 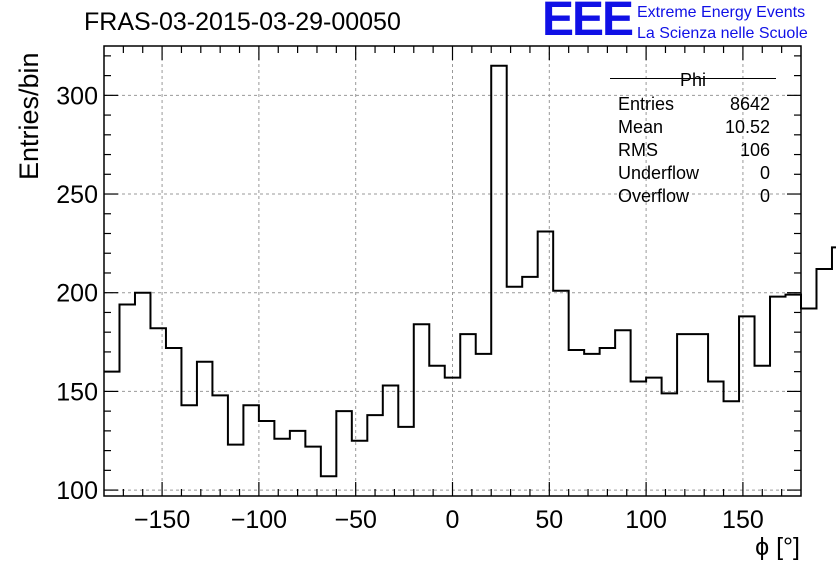 I want to click on stats-value: 8642, so click(x=749, y=104).